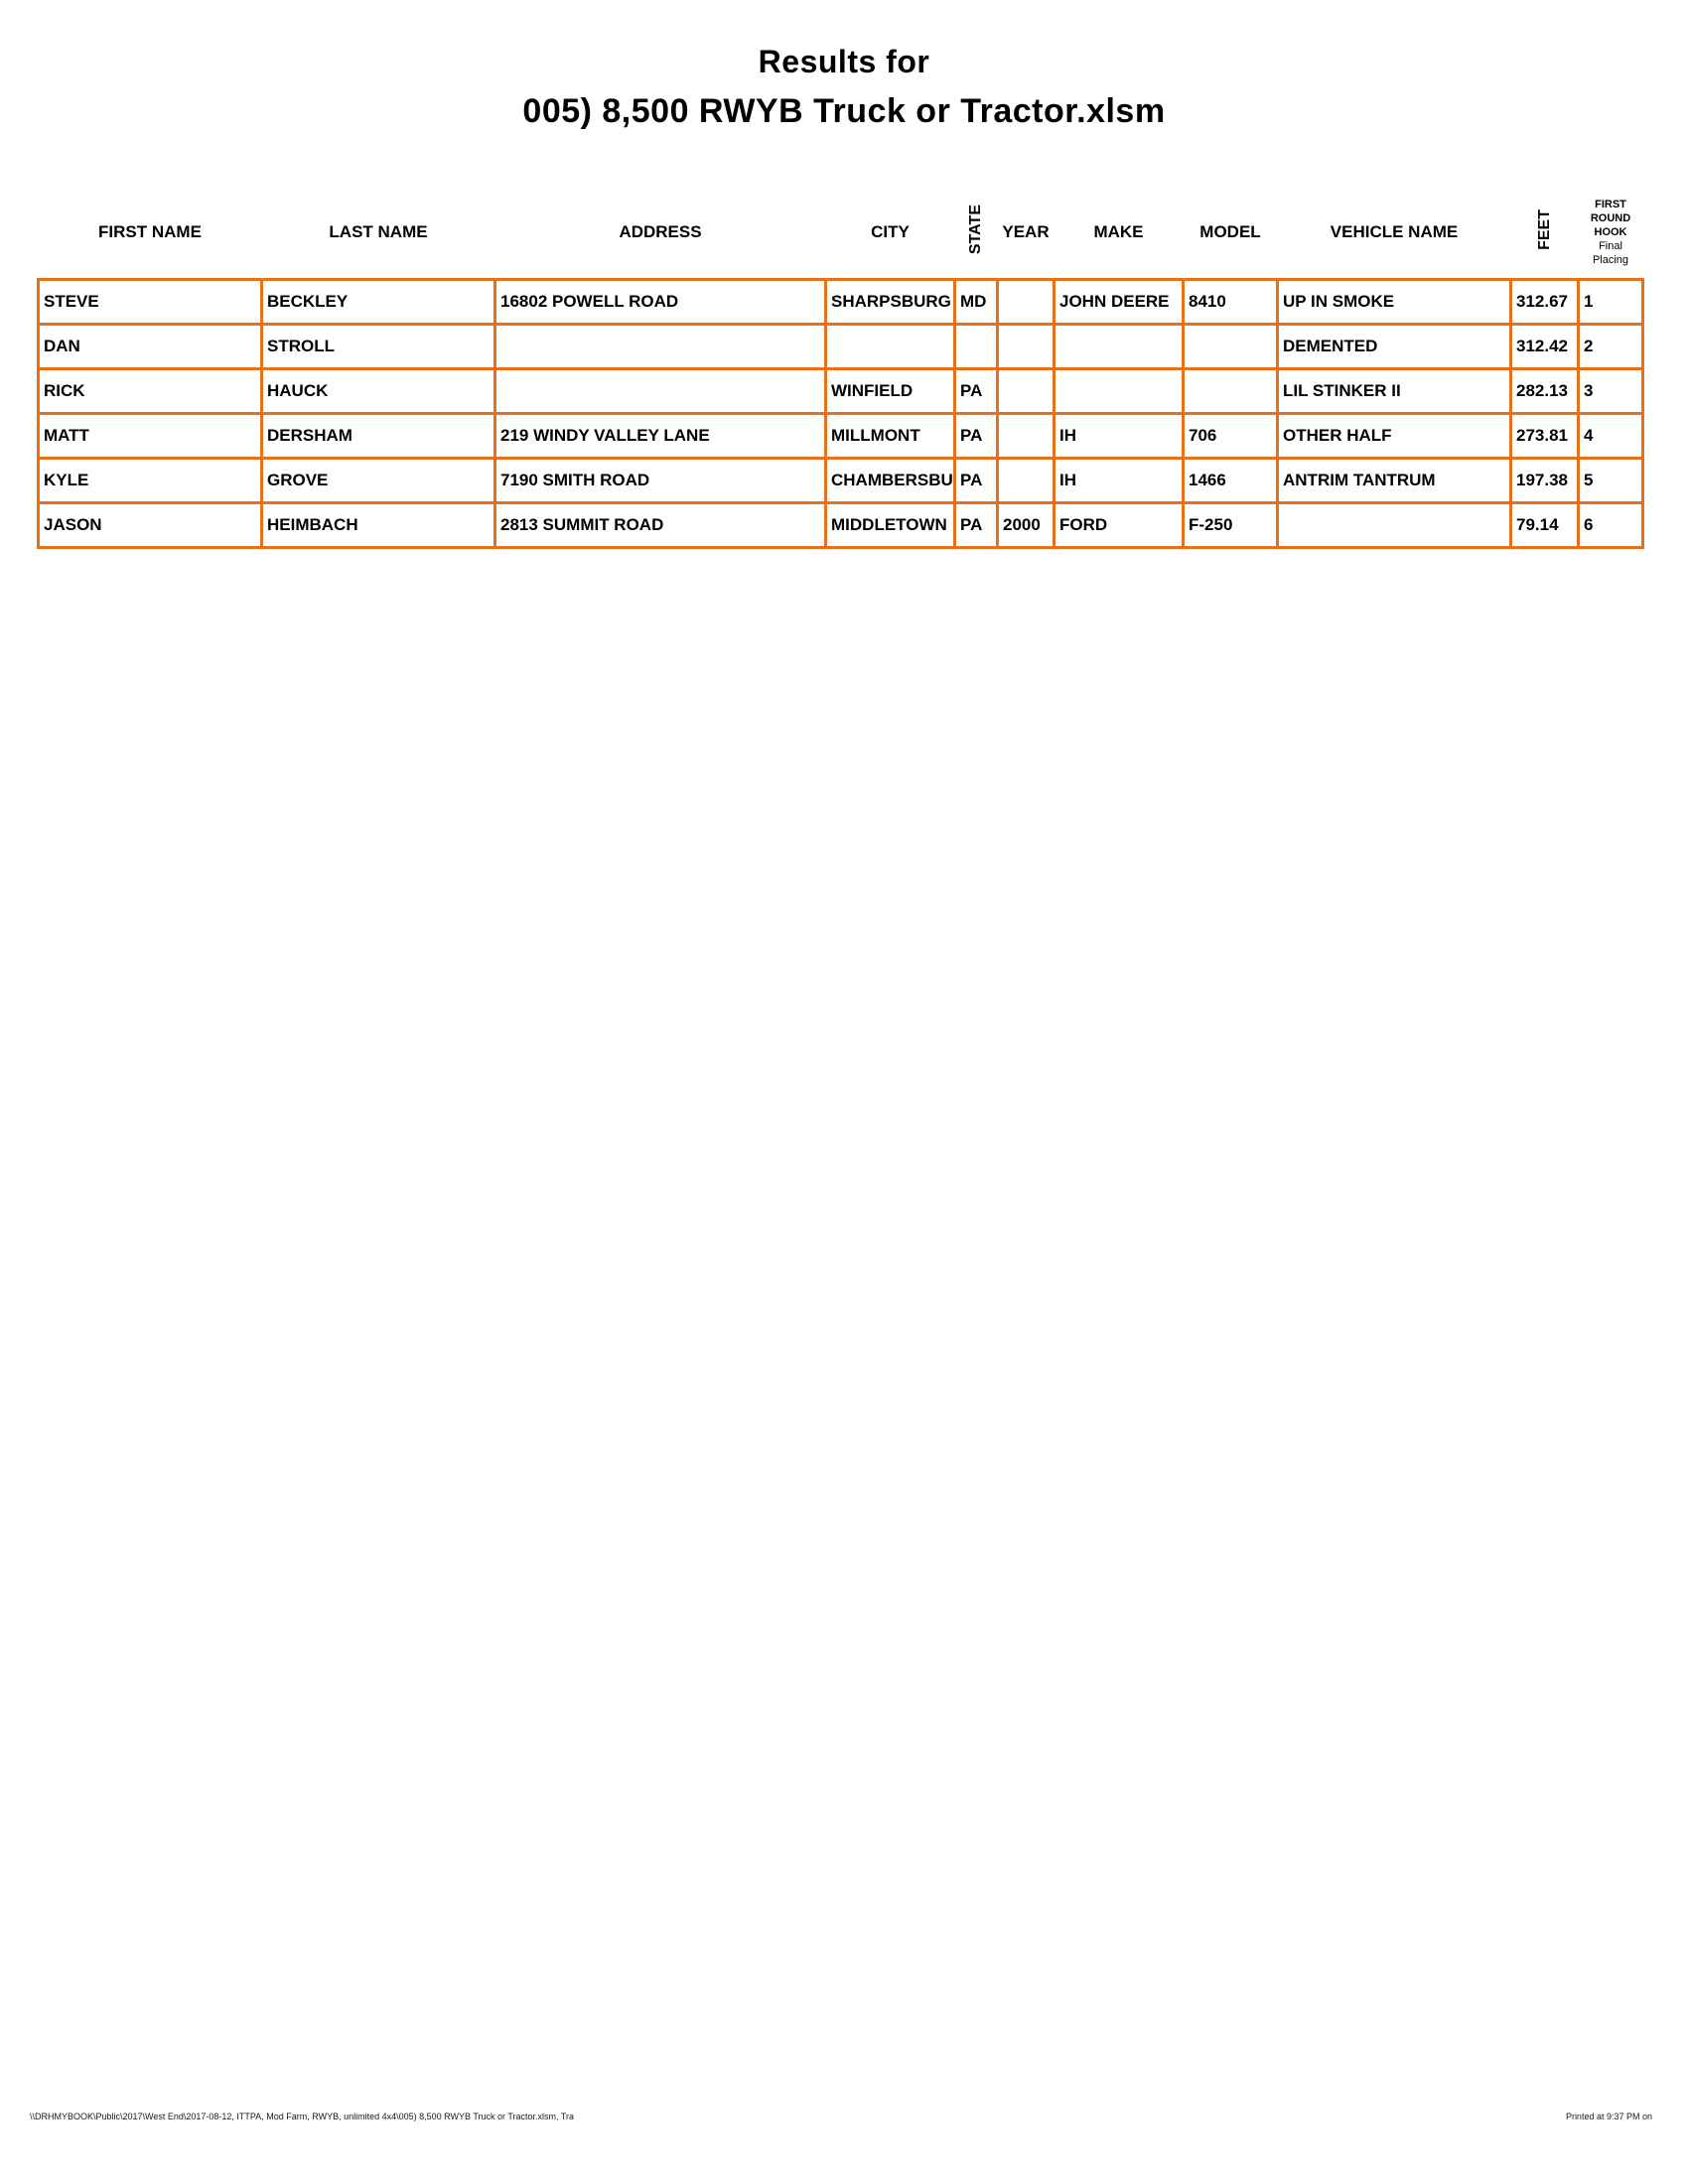 The width and height of the screenshot is (1688, 2184). What do you see at coordinates (150, 302) in the screenshot?
I see `cell-first-name: STEVE` at bounding box center [150, 302].